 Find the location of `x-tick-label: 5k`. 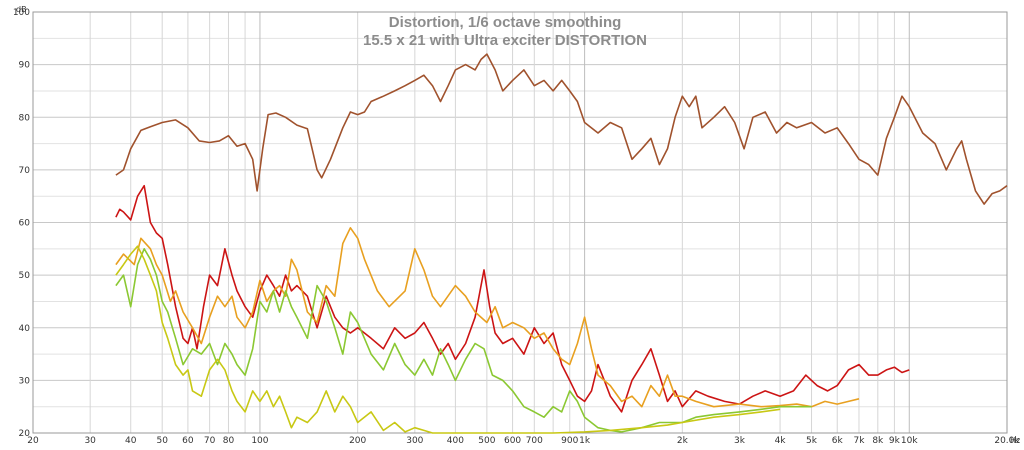

x-tick-label: 5k is located at coordinates (812, 441).